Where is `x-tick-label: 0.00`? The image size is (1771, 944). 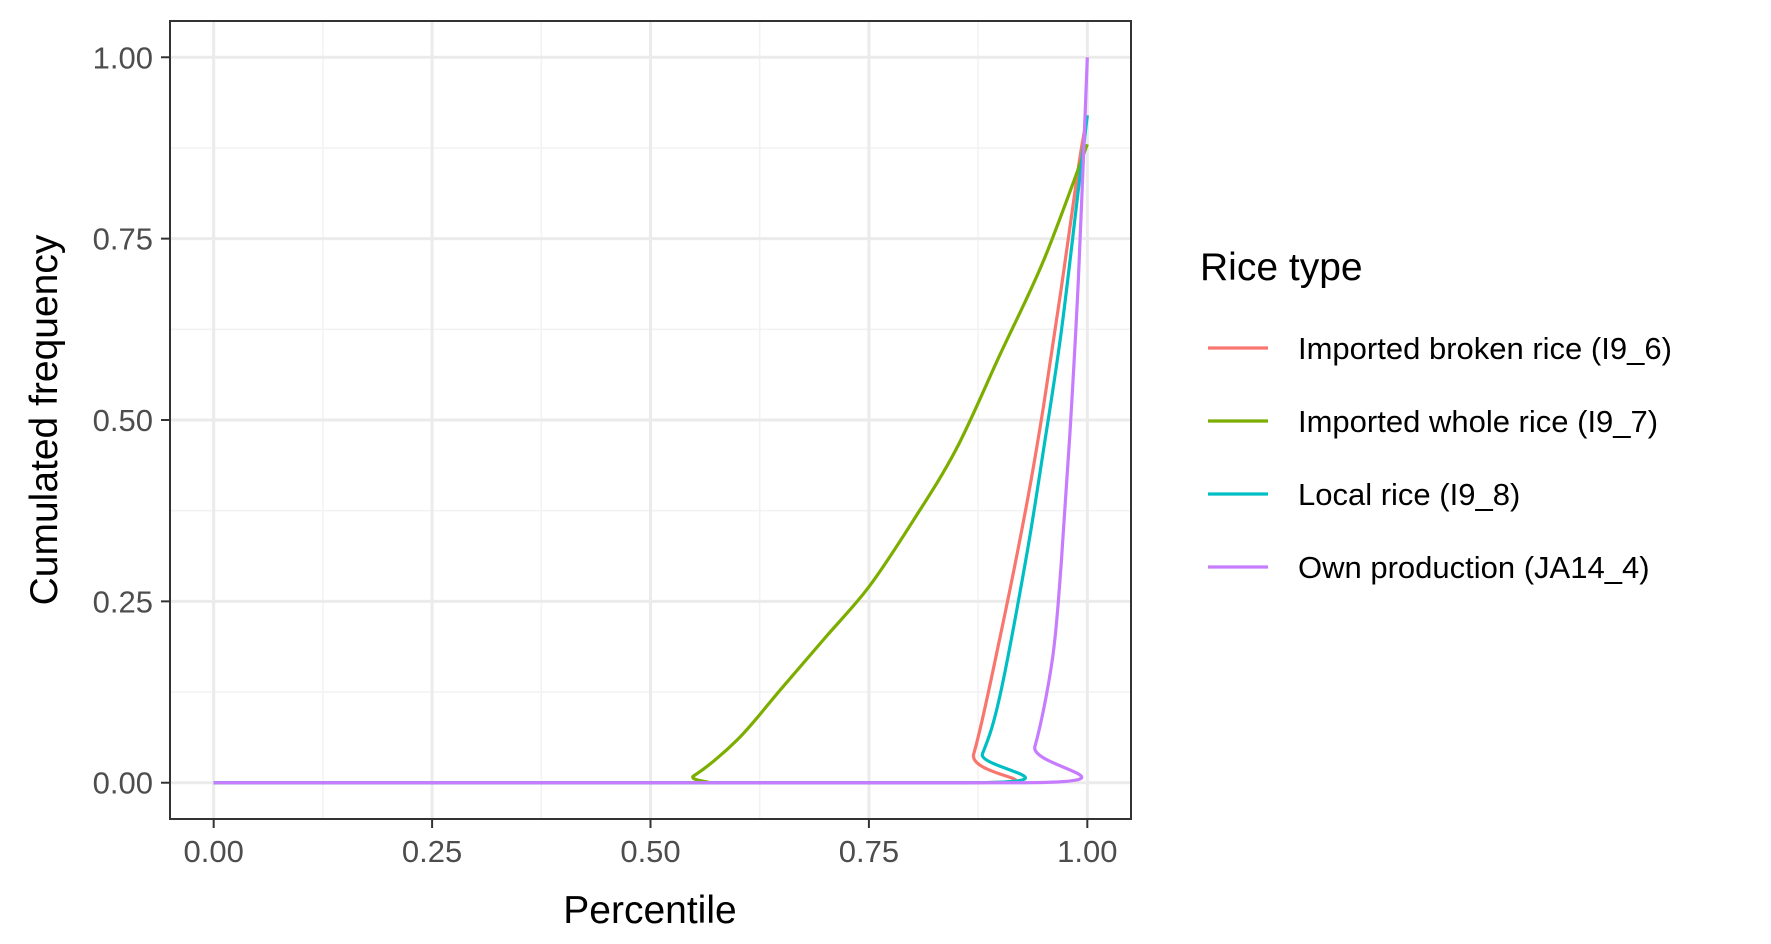 x-tick-label: 0.00 is located at coordinates (214, 851).